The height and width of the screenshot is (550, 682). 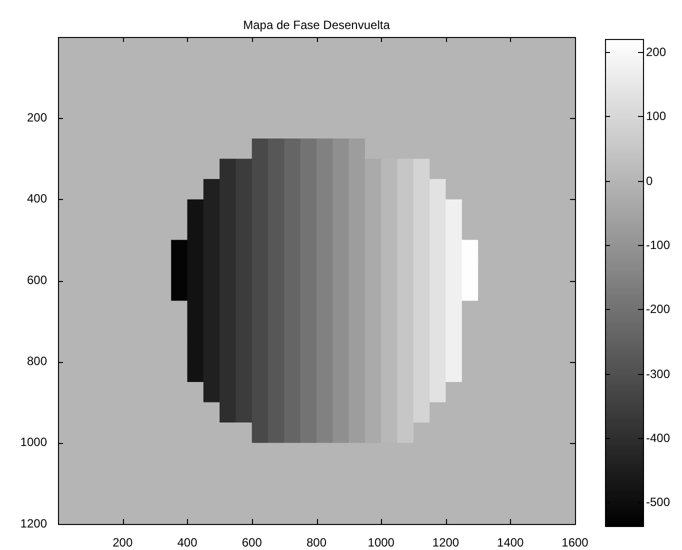 What do you see at coordinates (649, 181) in the screenshot?
I see `color-bar-label: 0` at bounding box center [649, 181].